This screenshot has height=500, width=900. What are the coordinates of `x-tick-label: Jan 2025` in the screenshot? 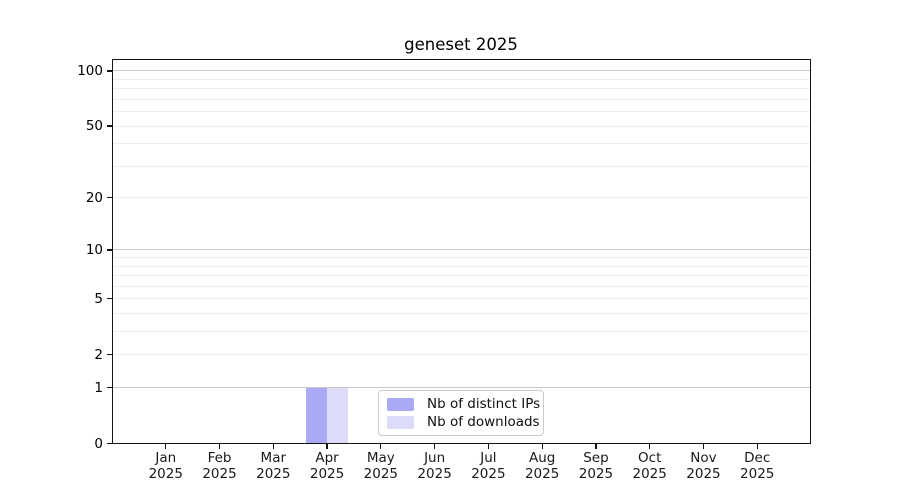 It's located at (165, 466).